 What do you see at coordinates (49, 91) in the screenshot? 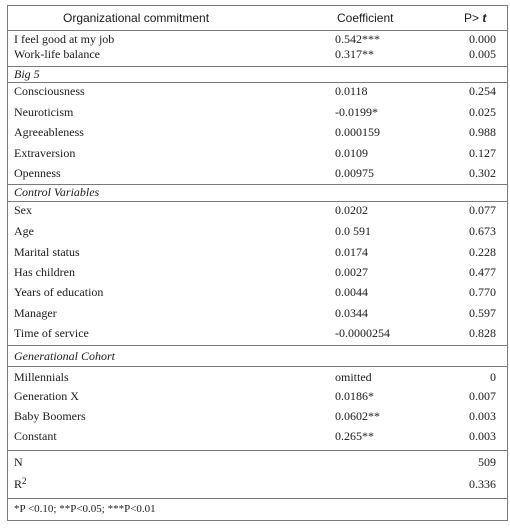
I see `row-label: Consciousness` at bounding box center [49, 91].